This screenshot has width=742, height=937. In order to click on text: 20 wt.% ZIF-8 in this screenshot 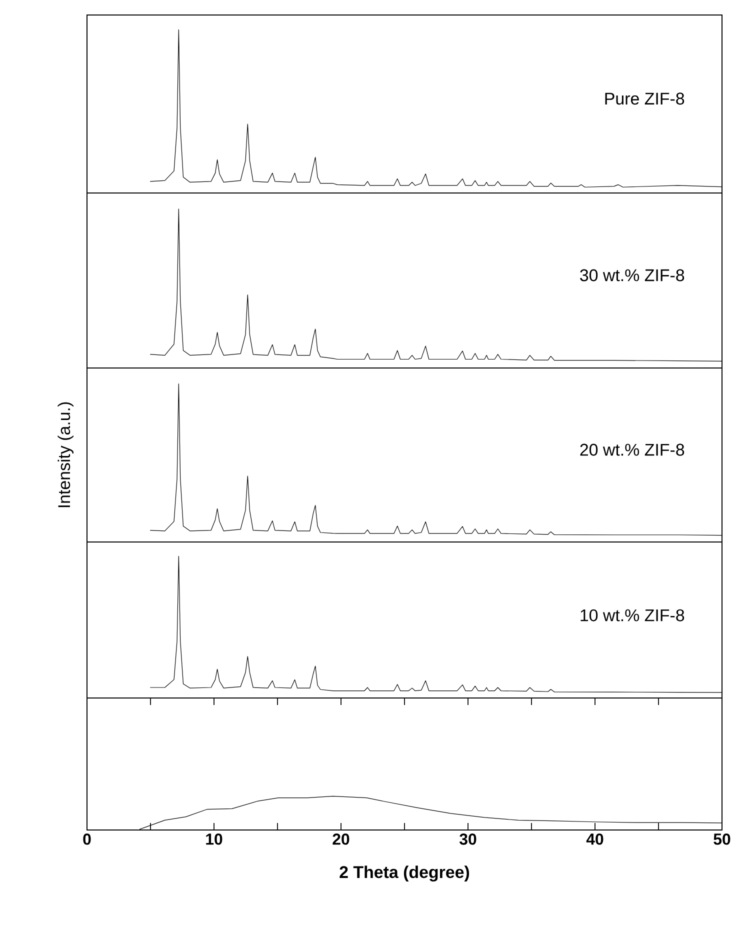, I will do `click(632, 450)`.